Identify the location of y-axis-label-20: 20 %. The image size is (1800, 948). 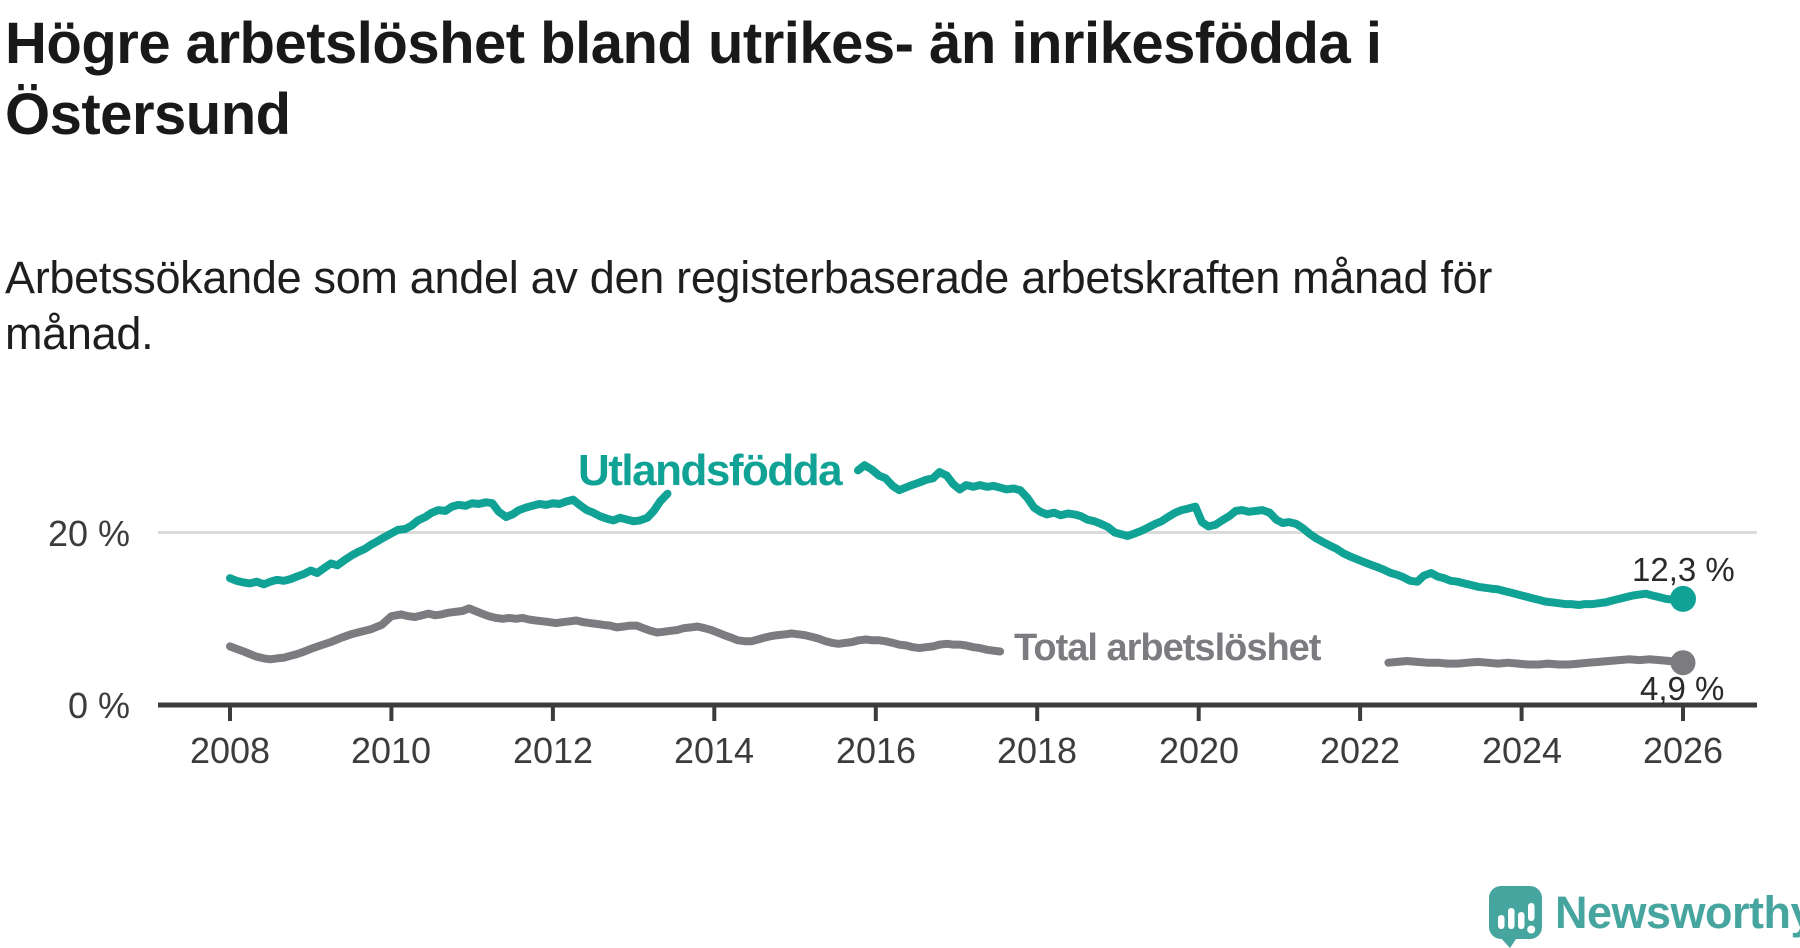
(88, 533).